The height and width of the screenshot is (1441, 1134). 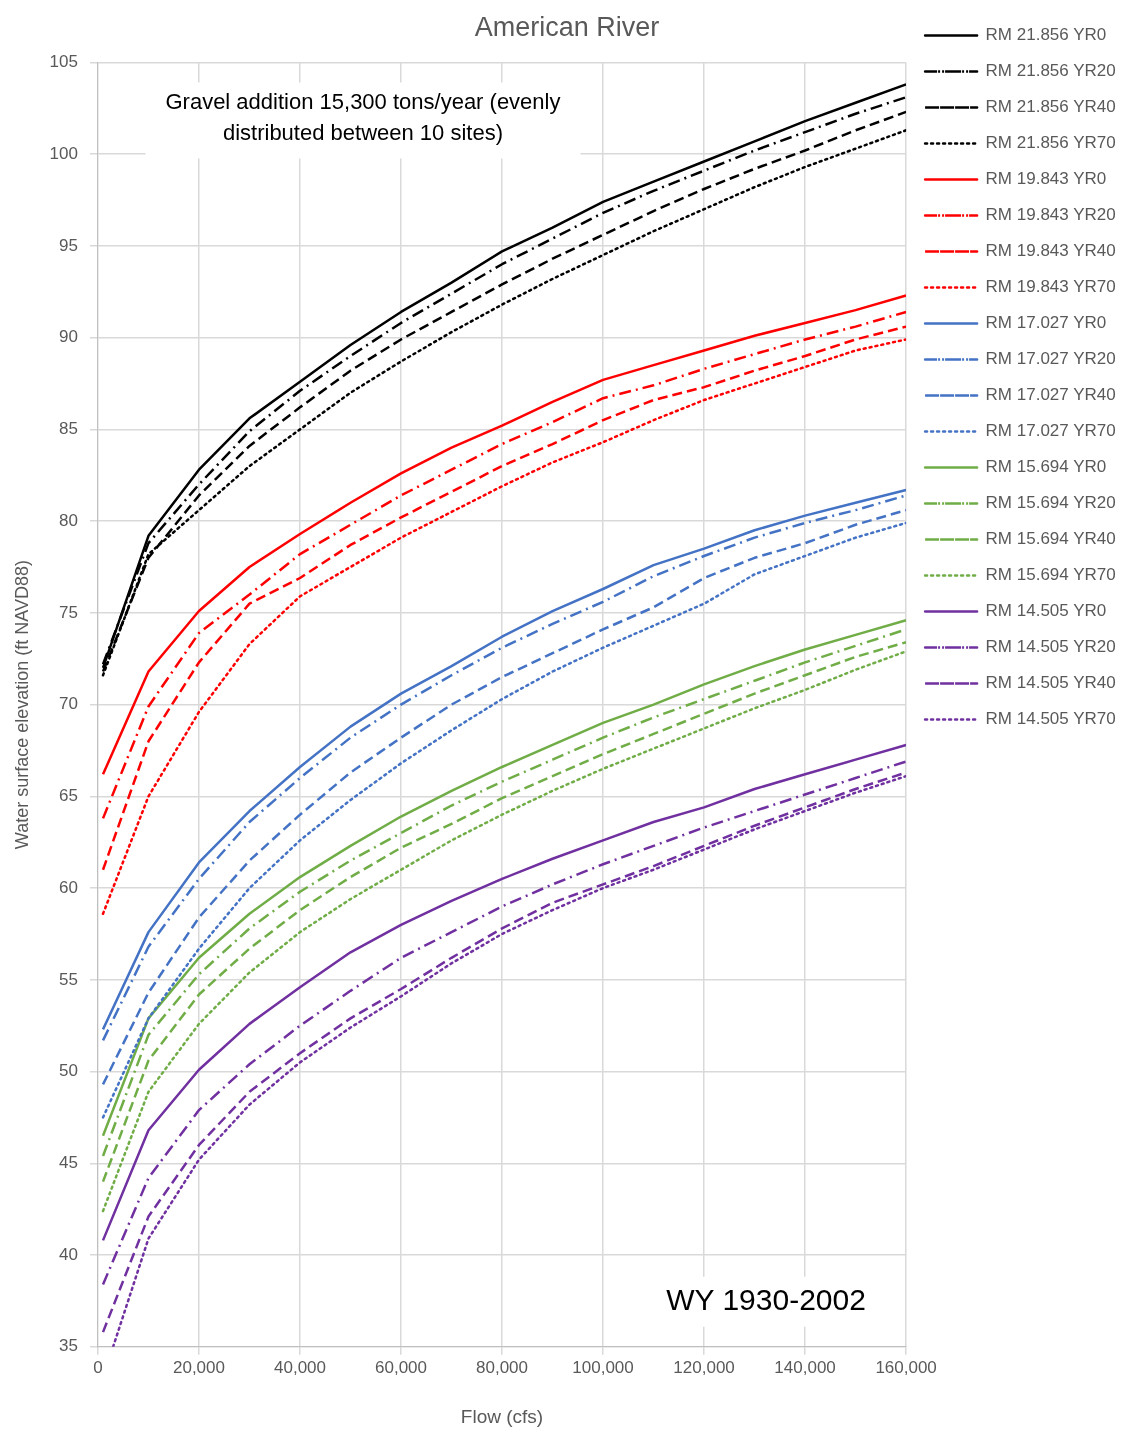 I want to click on y-tick-label: 75, so click(x=68, y=612).